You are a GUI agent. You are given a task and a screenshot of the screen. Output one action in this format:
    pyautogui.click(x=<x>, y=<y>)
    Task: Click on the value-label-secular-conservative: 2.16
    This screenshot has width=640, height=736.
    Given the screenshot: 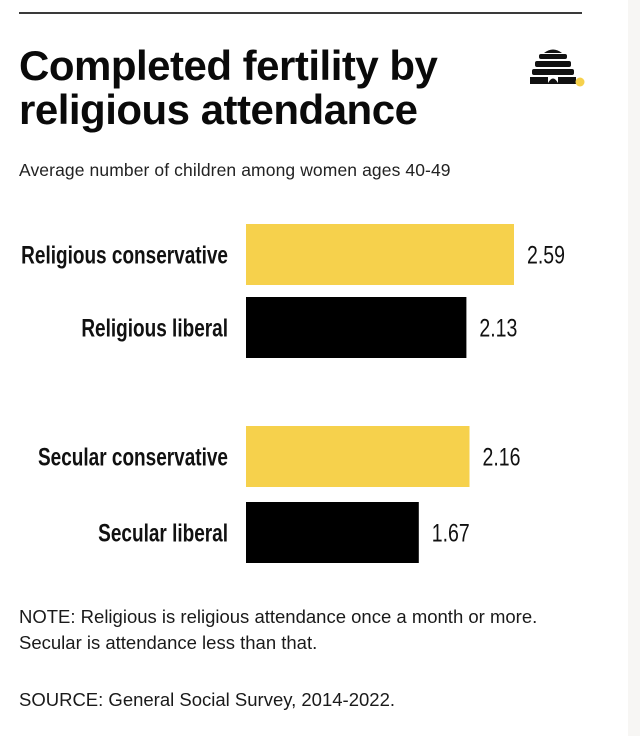 What is the action you would take?
    pyautogui.click(x=502, y=457)
    